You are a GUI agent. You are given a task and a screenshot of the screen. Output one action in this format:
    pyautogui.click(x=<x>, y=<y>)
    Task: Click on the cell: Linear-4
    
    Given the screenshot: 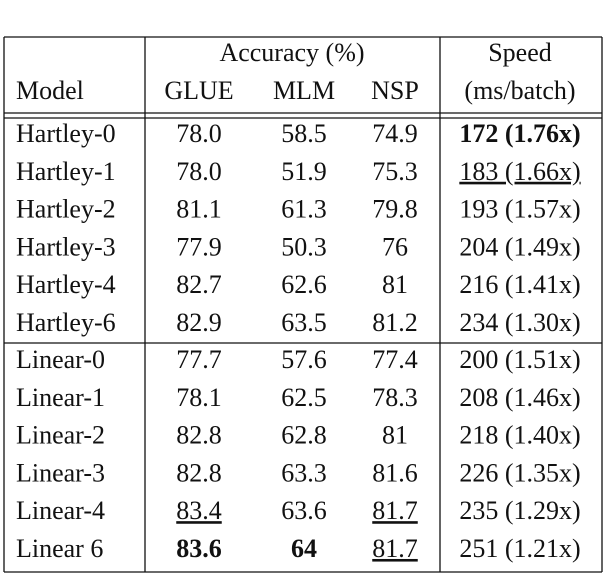 What is the action you would take?
    pyautogui.click(x=60, y=510)
    